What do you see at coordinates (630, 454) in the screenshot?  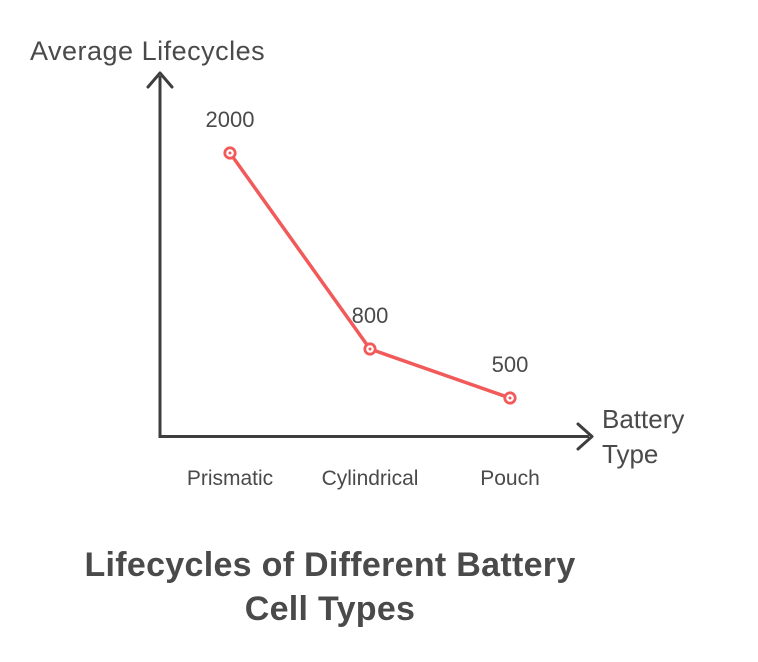 I see `x-axis-label-line2: Type` at bounding box center [630, 454].